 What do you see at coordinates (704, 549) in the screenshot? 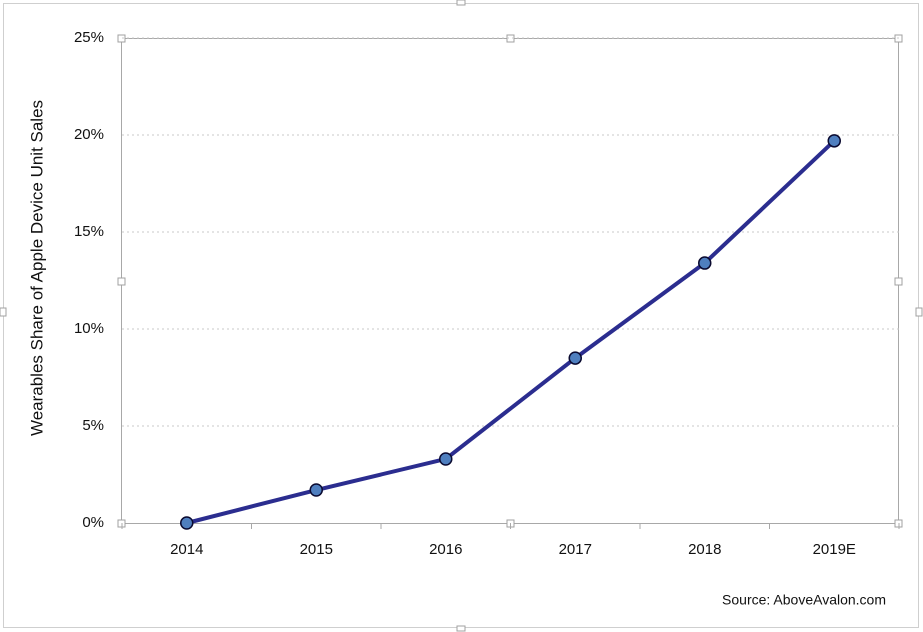
I see `x-tick-label: 2018` at bounding box center [704, 549].